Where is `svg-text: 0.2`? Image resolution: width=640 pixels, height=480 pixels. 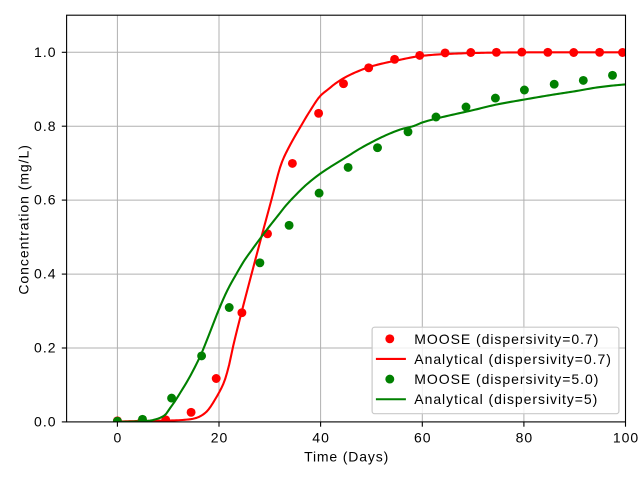 svg-text: 0.2 is located at coordinates (45, 348).